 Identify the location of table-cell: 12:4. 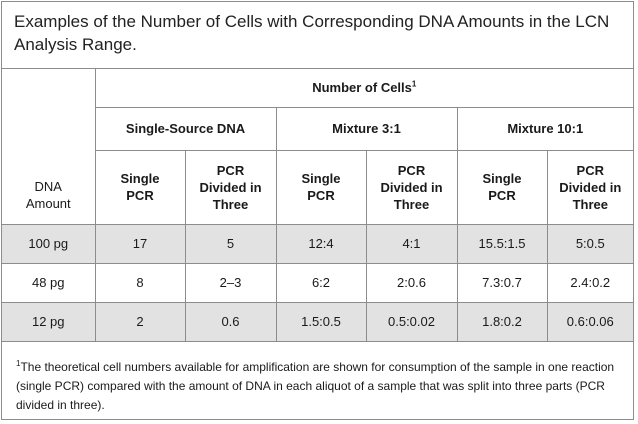
(321, 243).